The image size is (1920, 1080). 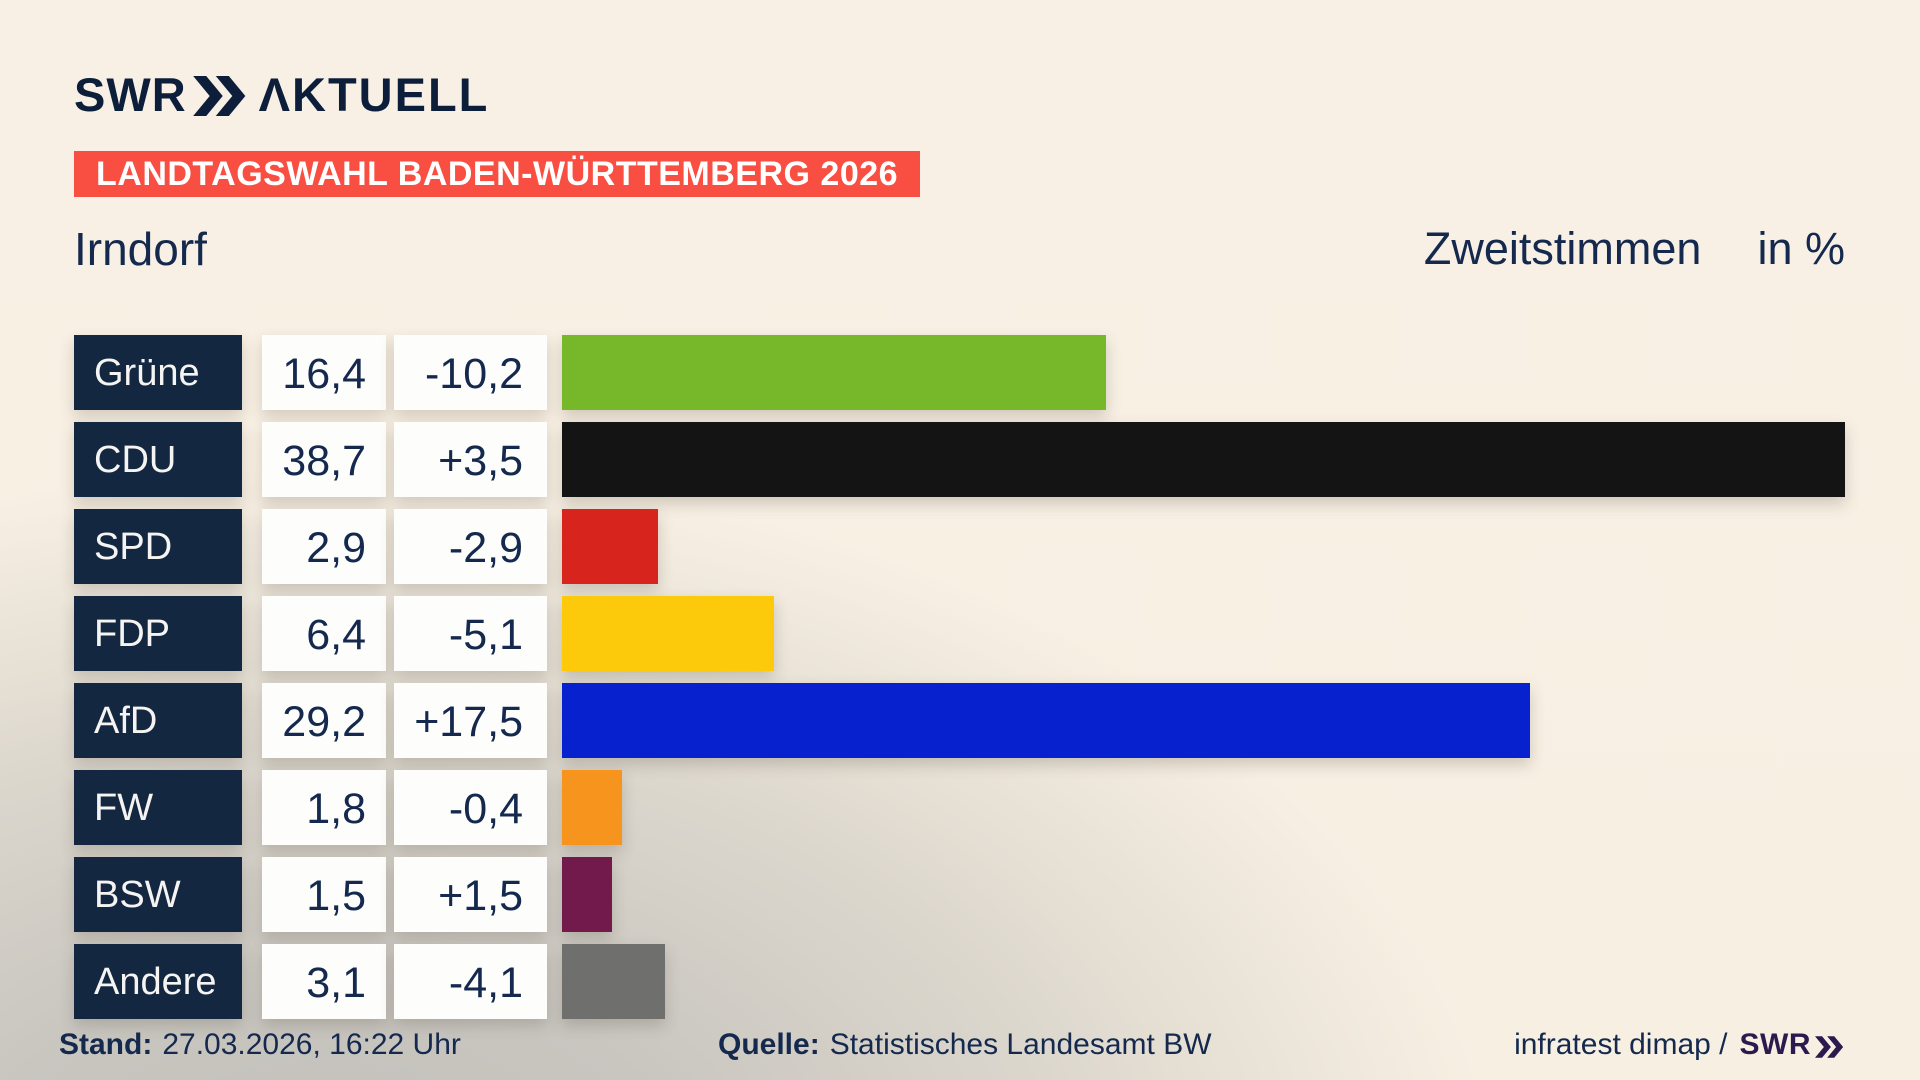 I want to click on aktuell-logo-text: ΛKTUELL, so click(x=374, y=94).